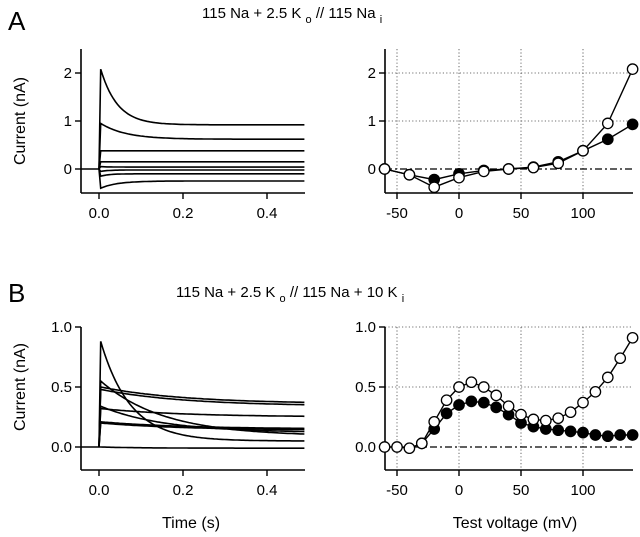 The height and width of the screenshot is (537, 640). What do you see at coordinates (403, 299) in the screenshot?
I see `panel-b-title-sub-i: i` at bounding box center [403, 299].